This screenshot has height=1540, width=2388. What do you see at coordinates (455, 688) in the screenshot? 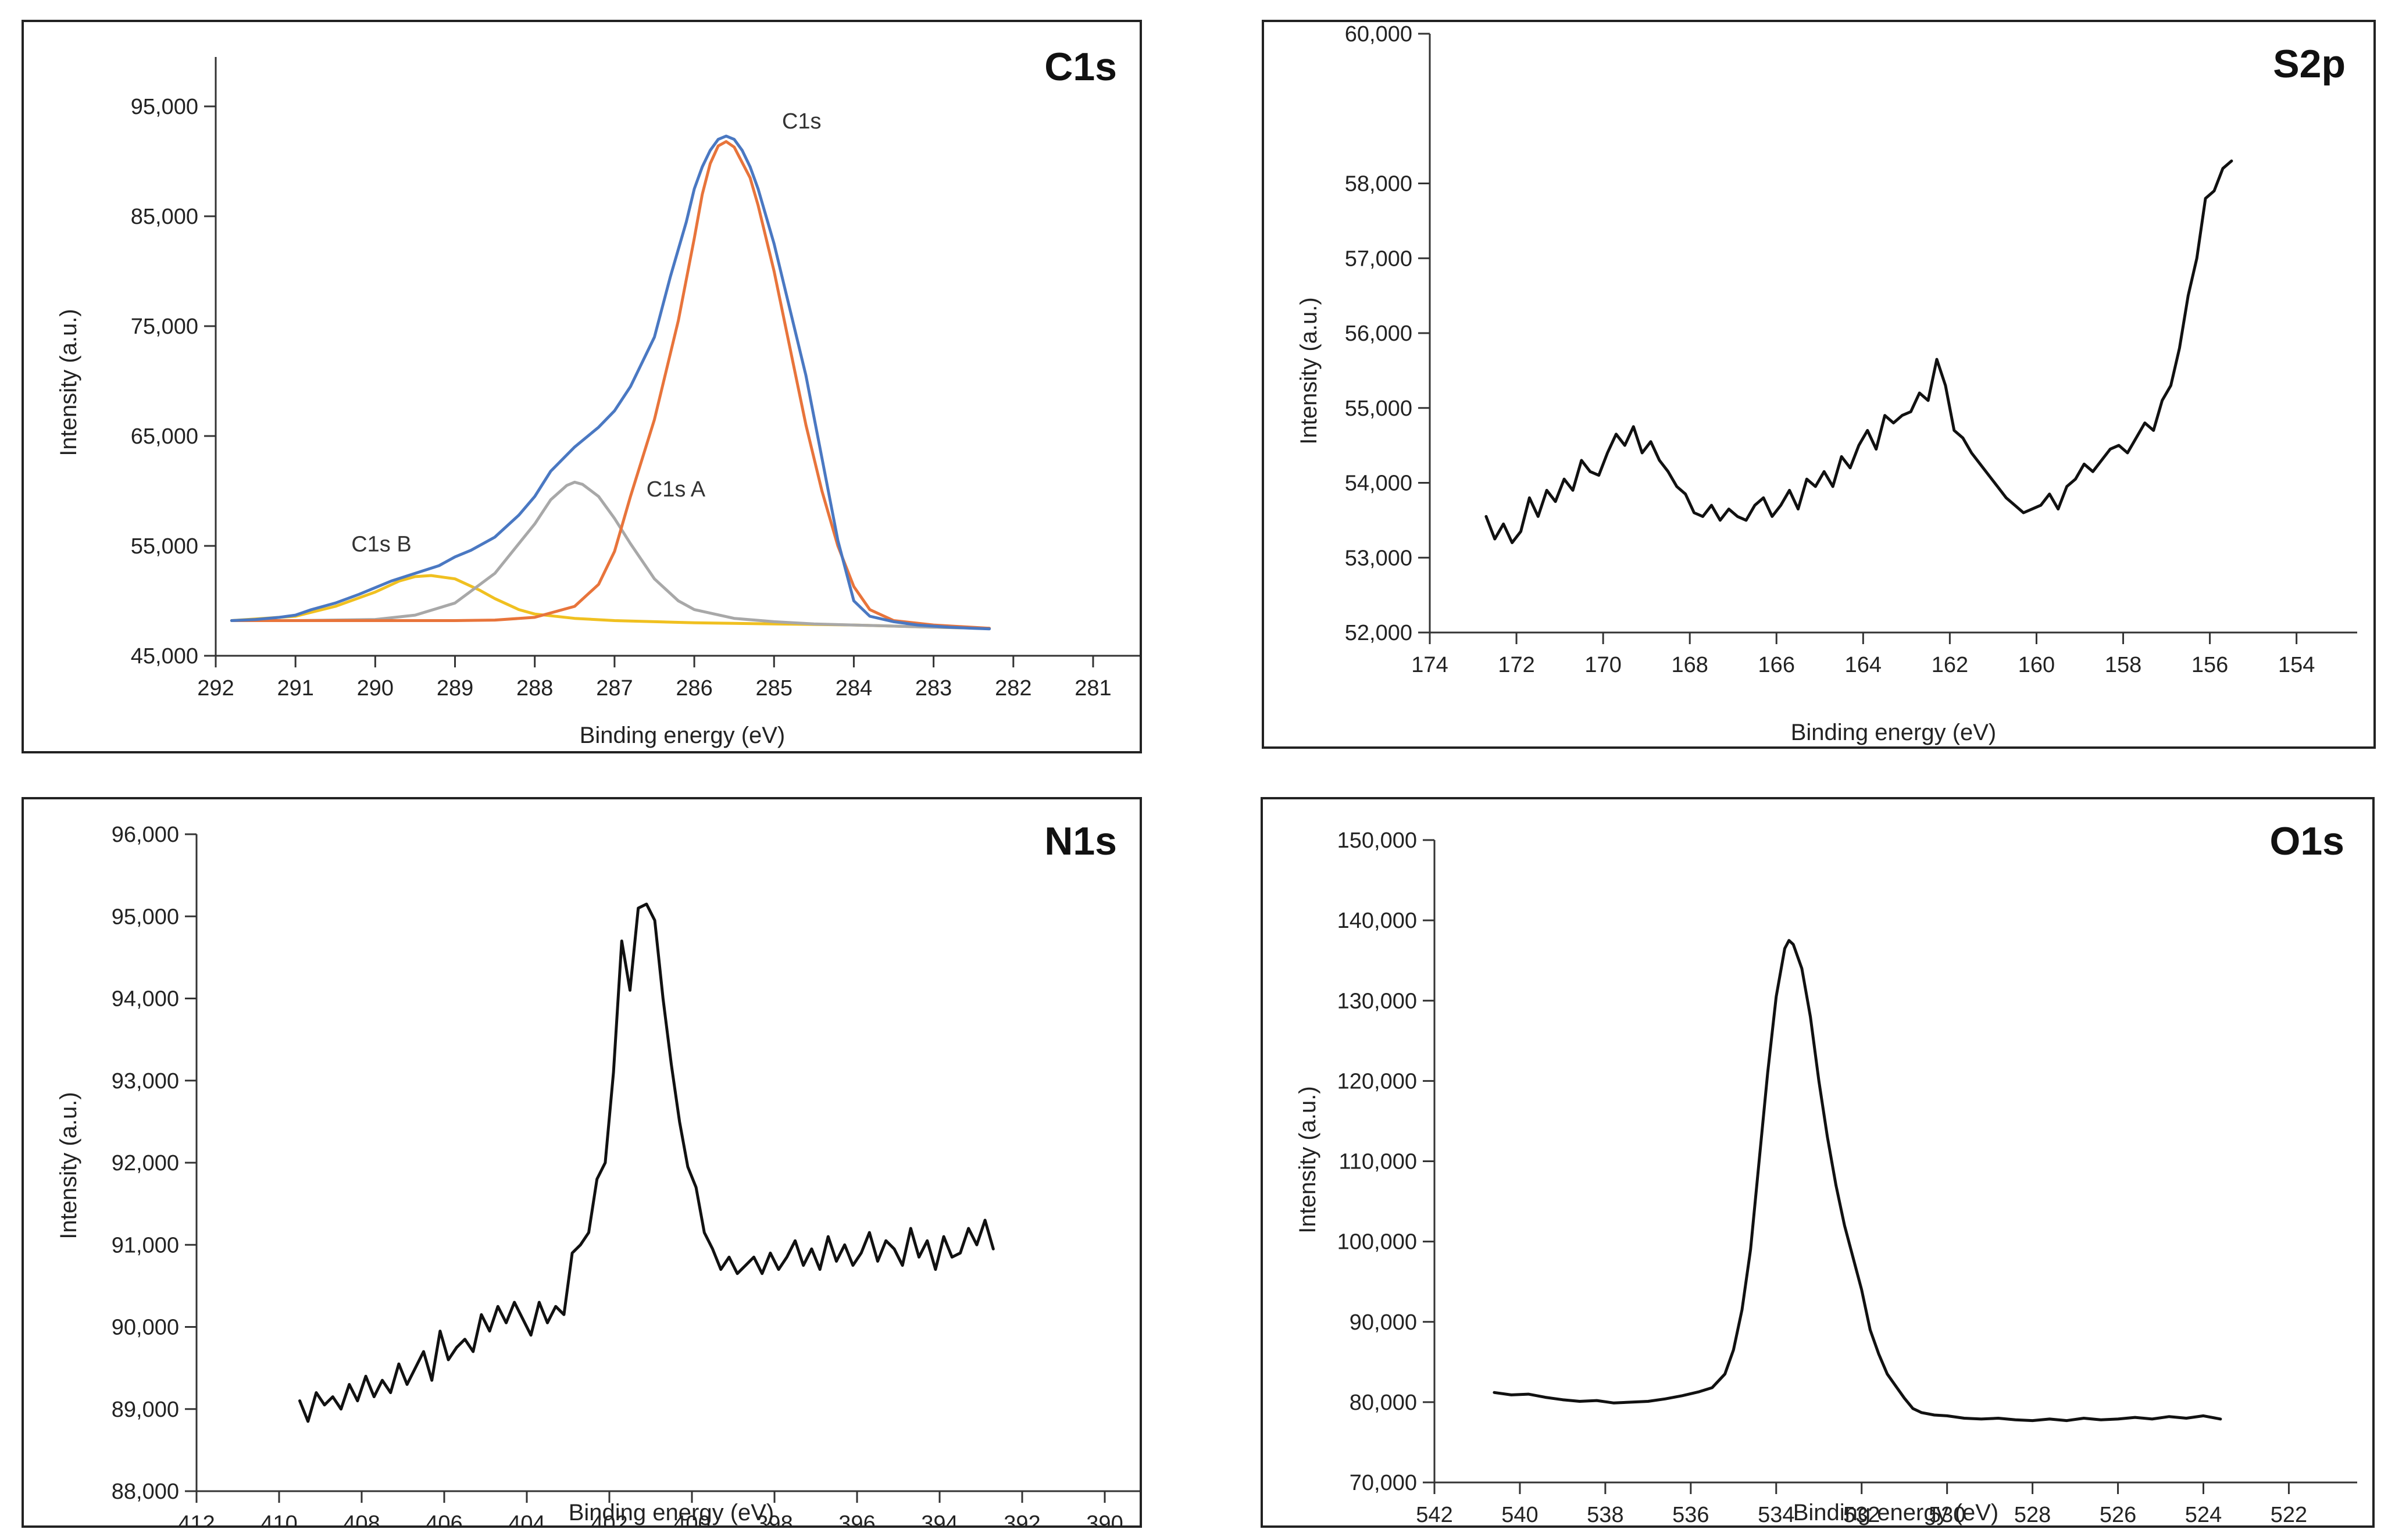
I see `c1s-x-tick-label: 289` at bounding box center [455, 688].